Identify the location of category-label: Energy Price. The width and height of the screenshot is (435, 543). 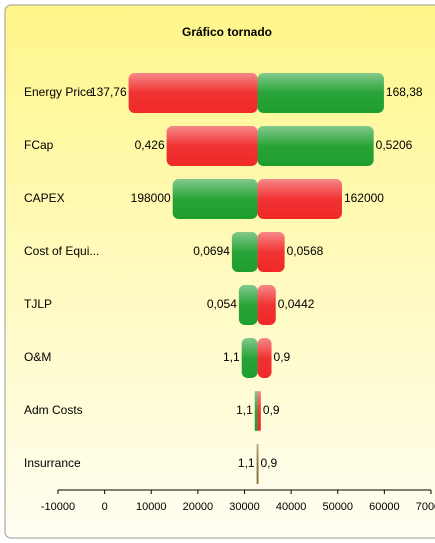
(58, 92).